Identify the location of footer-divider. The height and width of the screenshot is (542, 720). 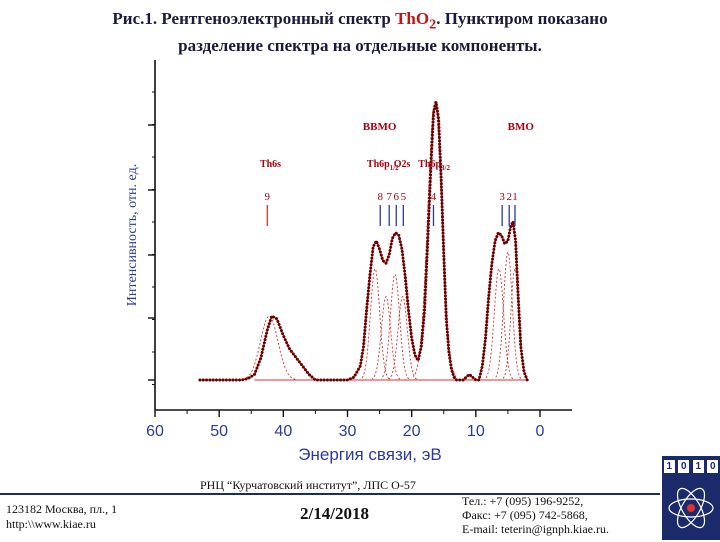
(330, 494).